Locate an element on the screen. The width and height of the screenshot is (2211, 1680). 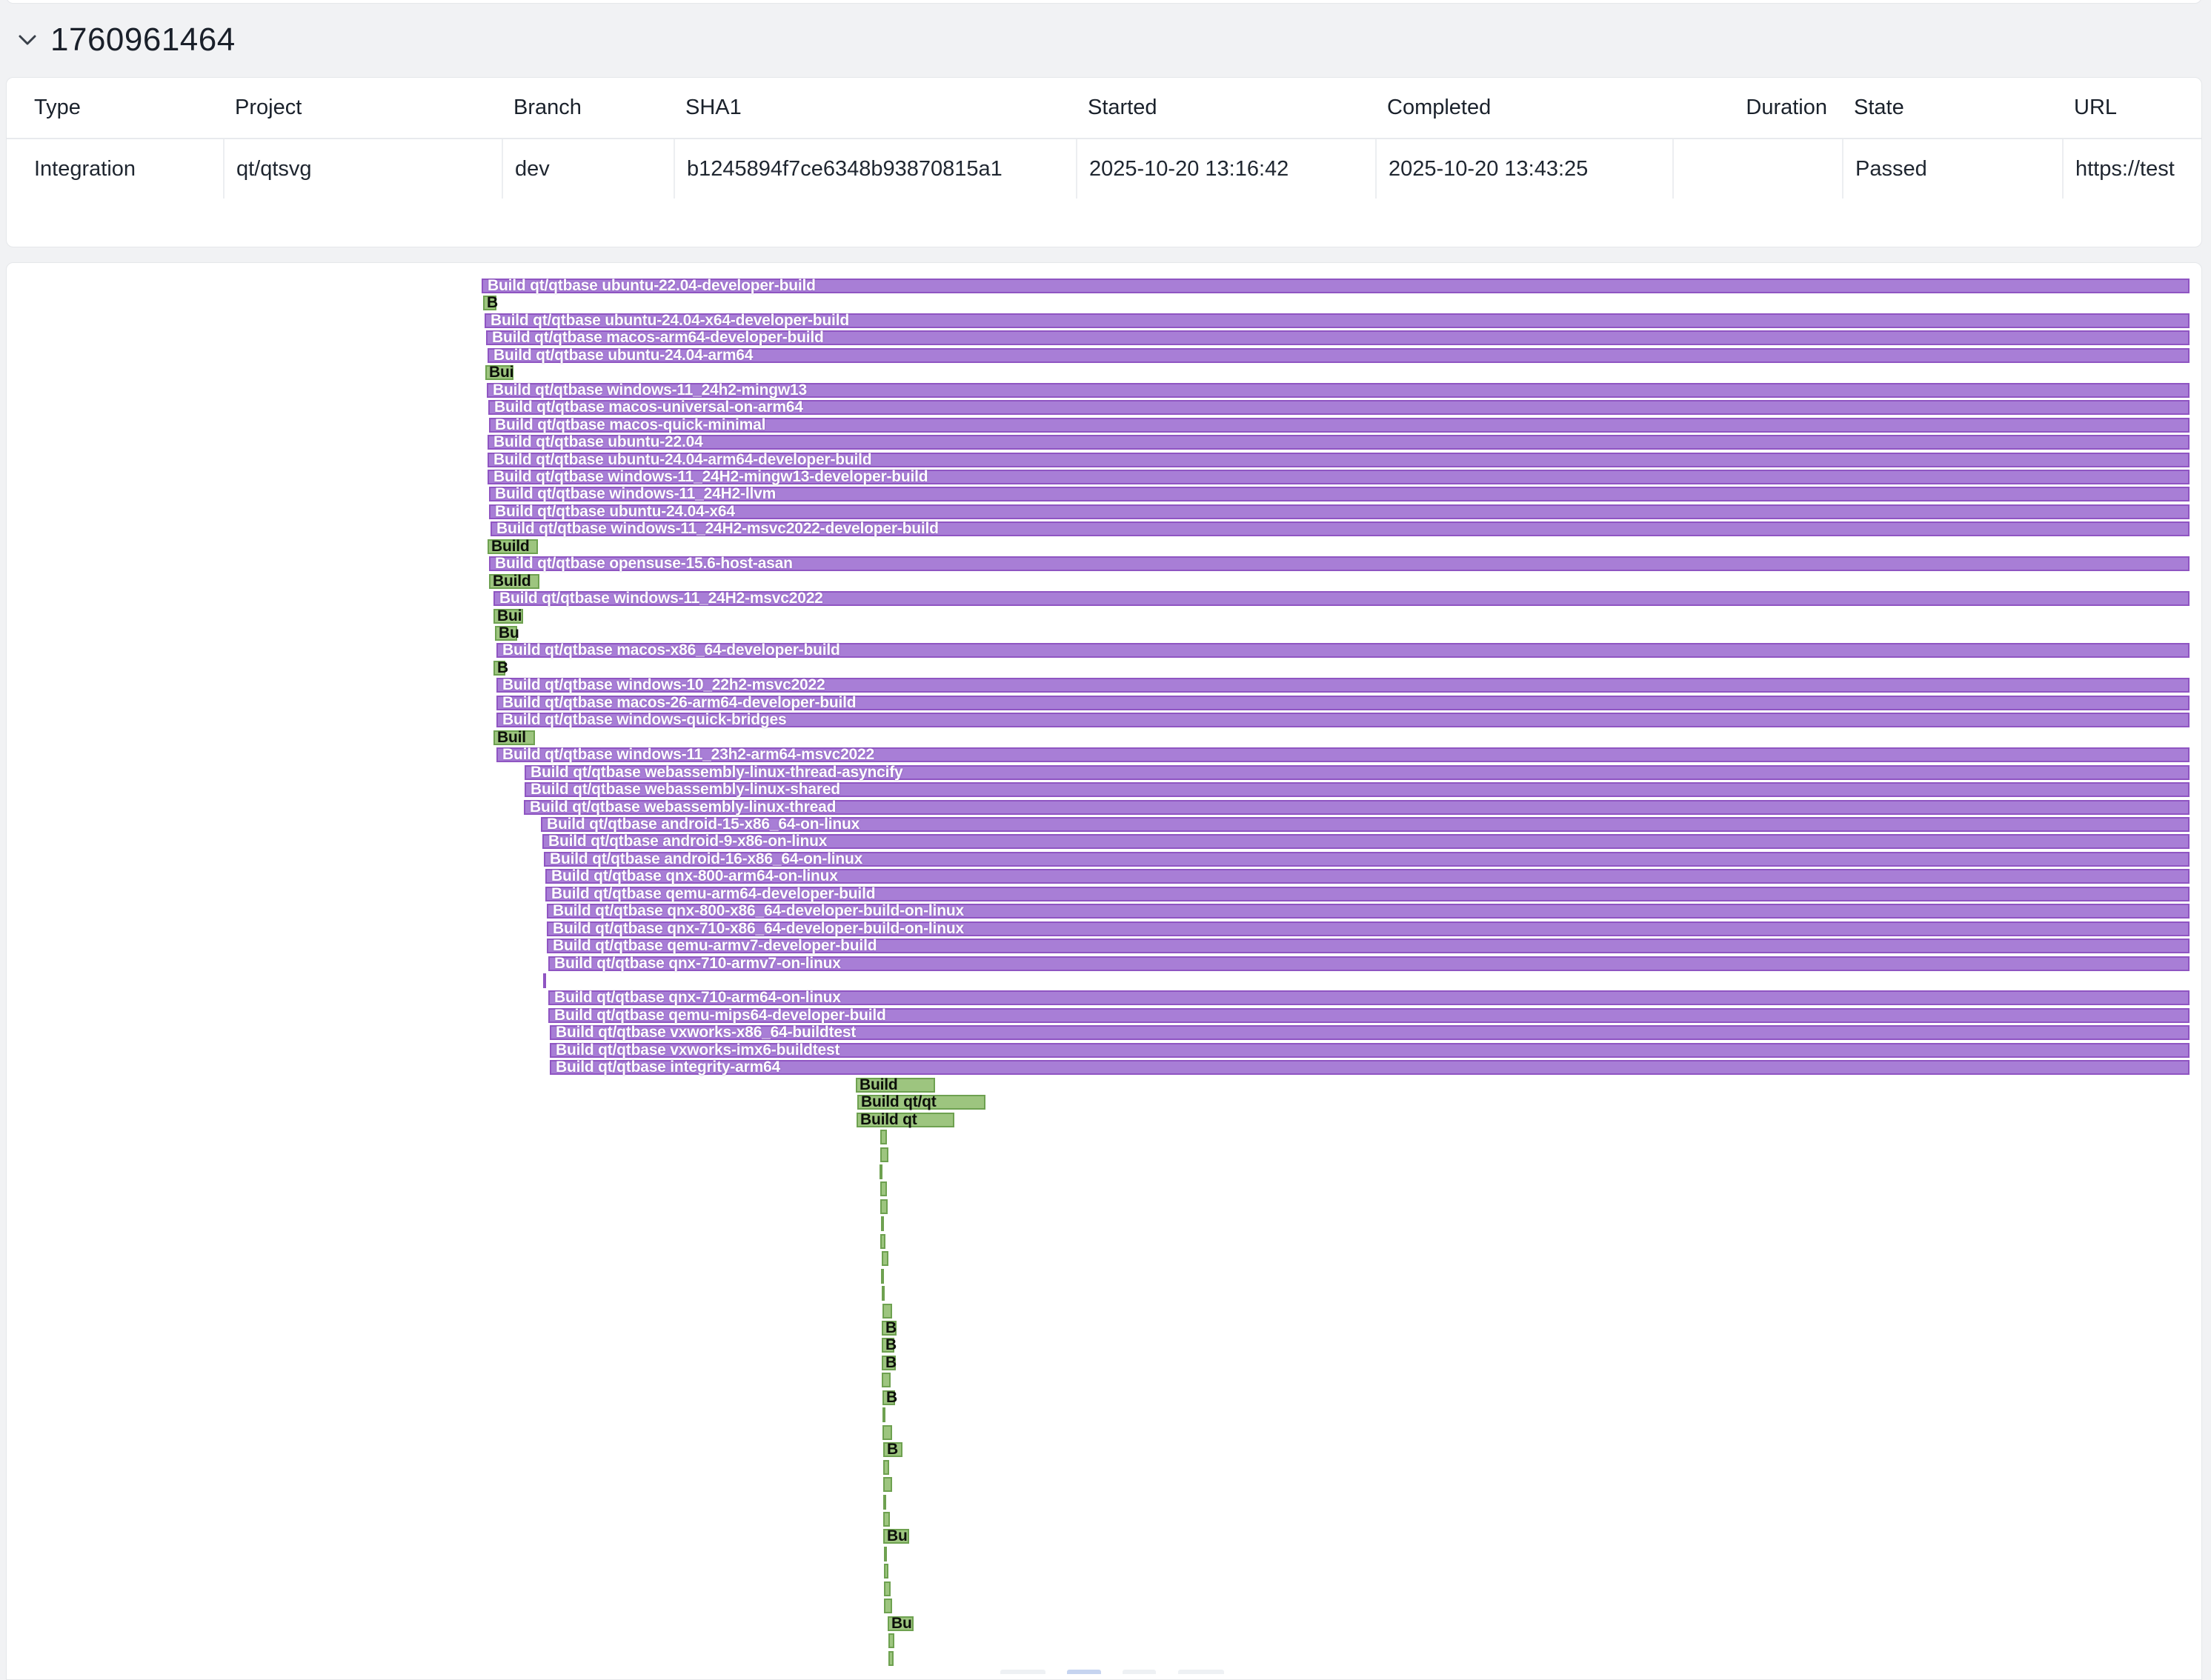
gantt-bar: Build qt/qtbase webassembly-linux-thread is located at coordinates (1357, 807).